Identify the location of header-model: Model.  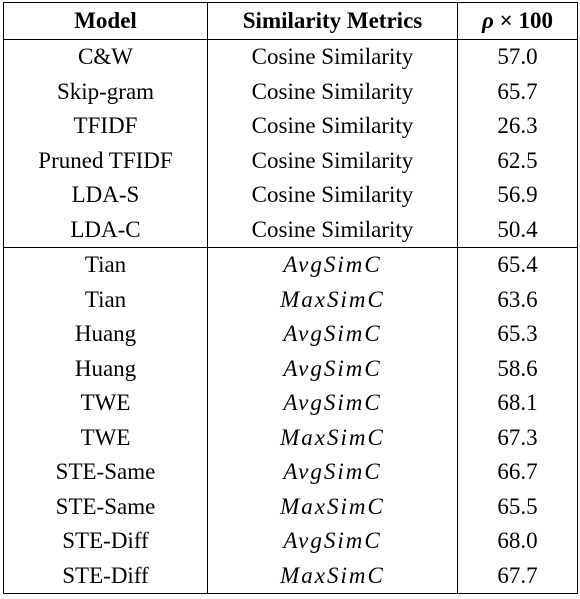
(105, 21).